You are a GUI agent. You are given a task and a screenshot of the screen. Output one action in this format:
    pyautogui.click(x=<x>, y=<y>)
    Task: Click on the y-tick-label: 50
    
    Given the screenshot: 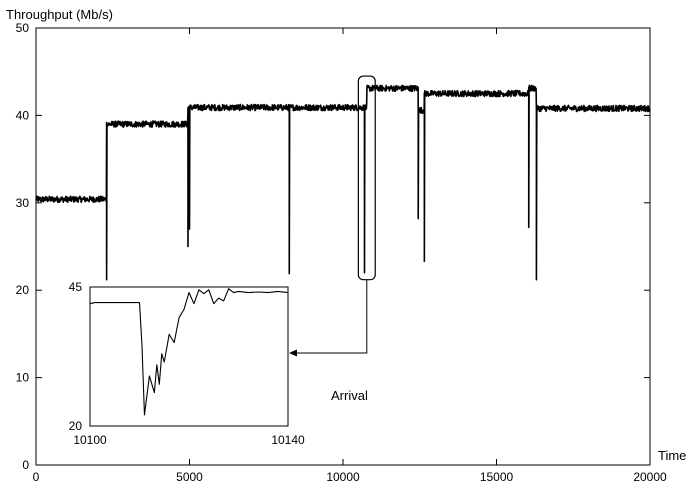 What is the action you would take?
    pyautogui.click(x=23, y=28)
    